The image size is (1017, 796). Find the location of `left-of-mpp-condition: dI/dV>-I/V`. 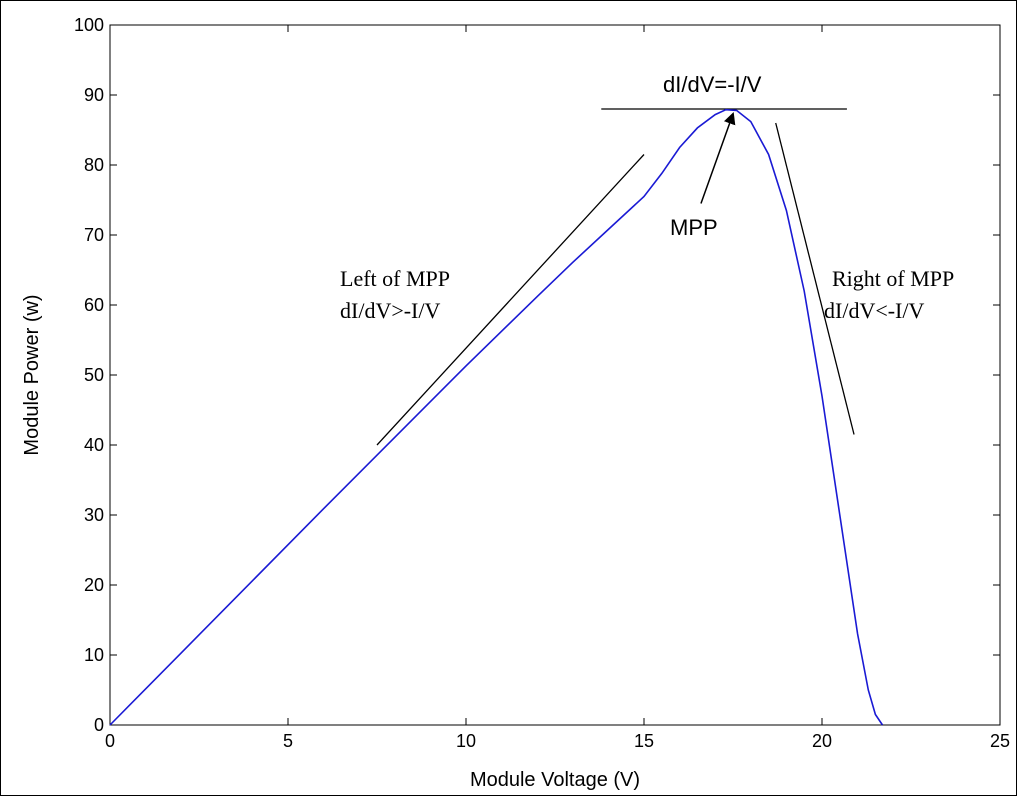

left-of-mpp-condition: dI/dV>-I/V is located at coordinates (390, 310).